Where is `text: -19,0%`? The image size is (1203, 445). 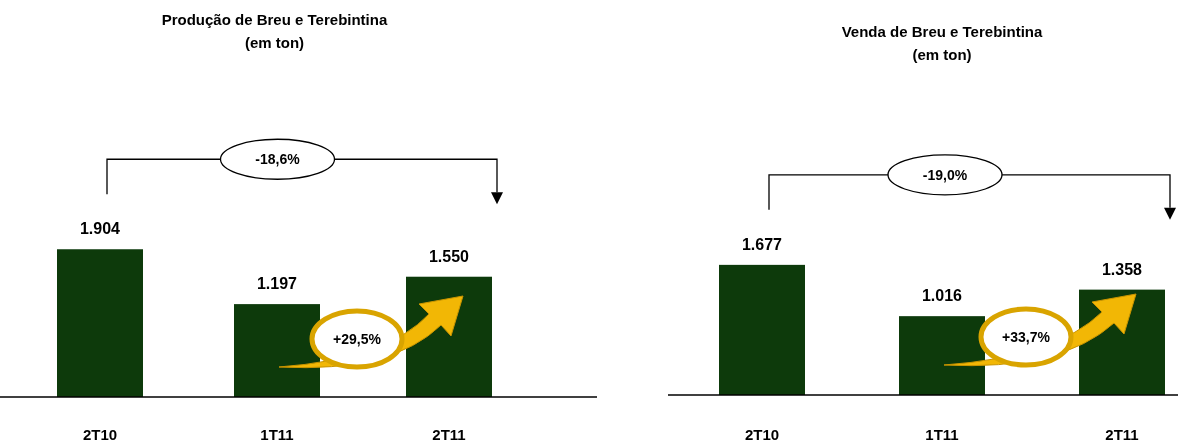 text: -19,0% is located at coordinates (945, 174).